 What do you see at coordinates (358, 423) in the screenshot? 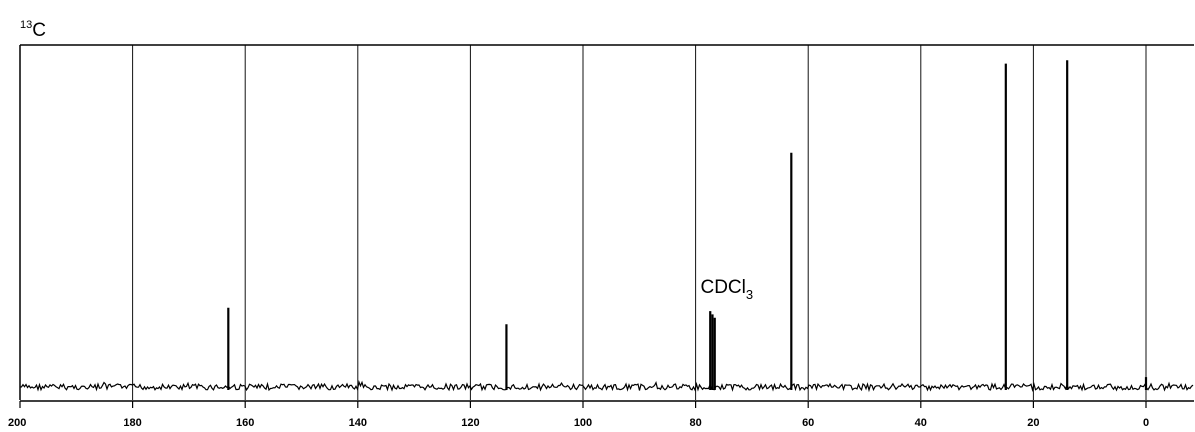
I see `x-tick-label: 140` at bounding box center [358, 423].